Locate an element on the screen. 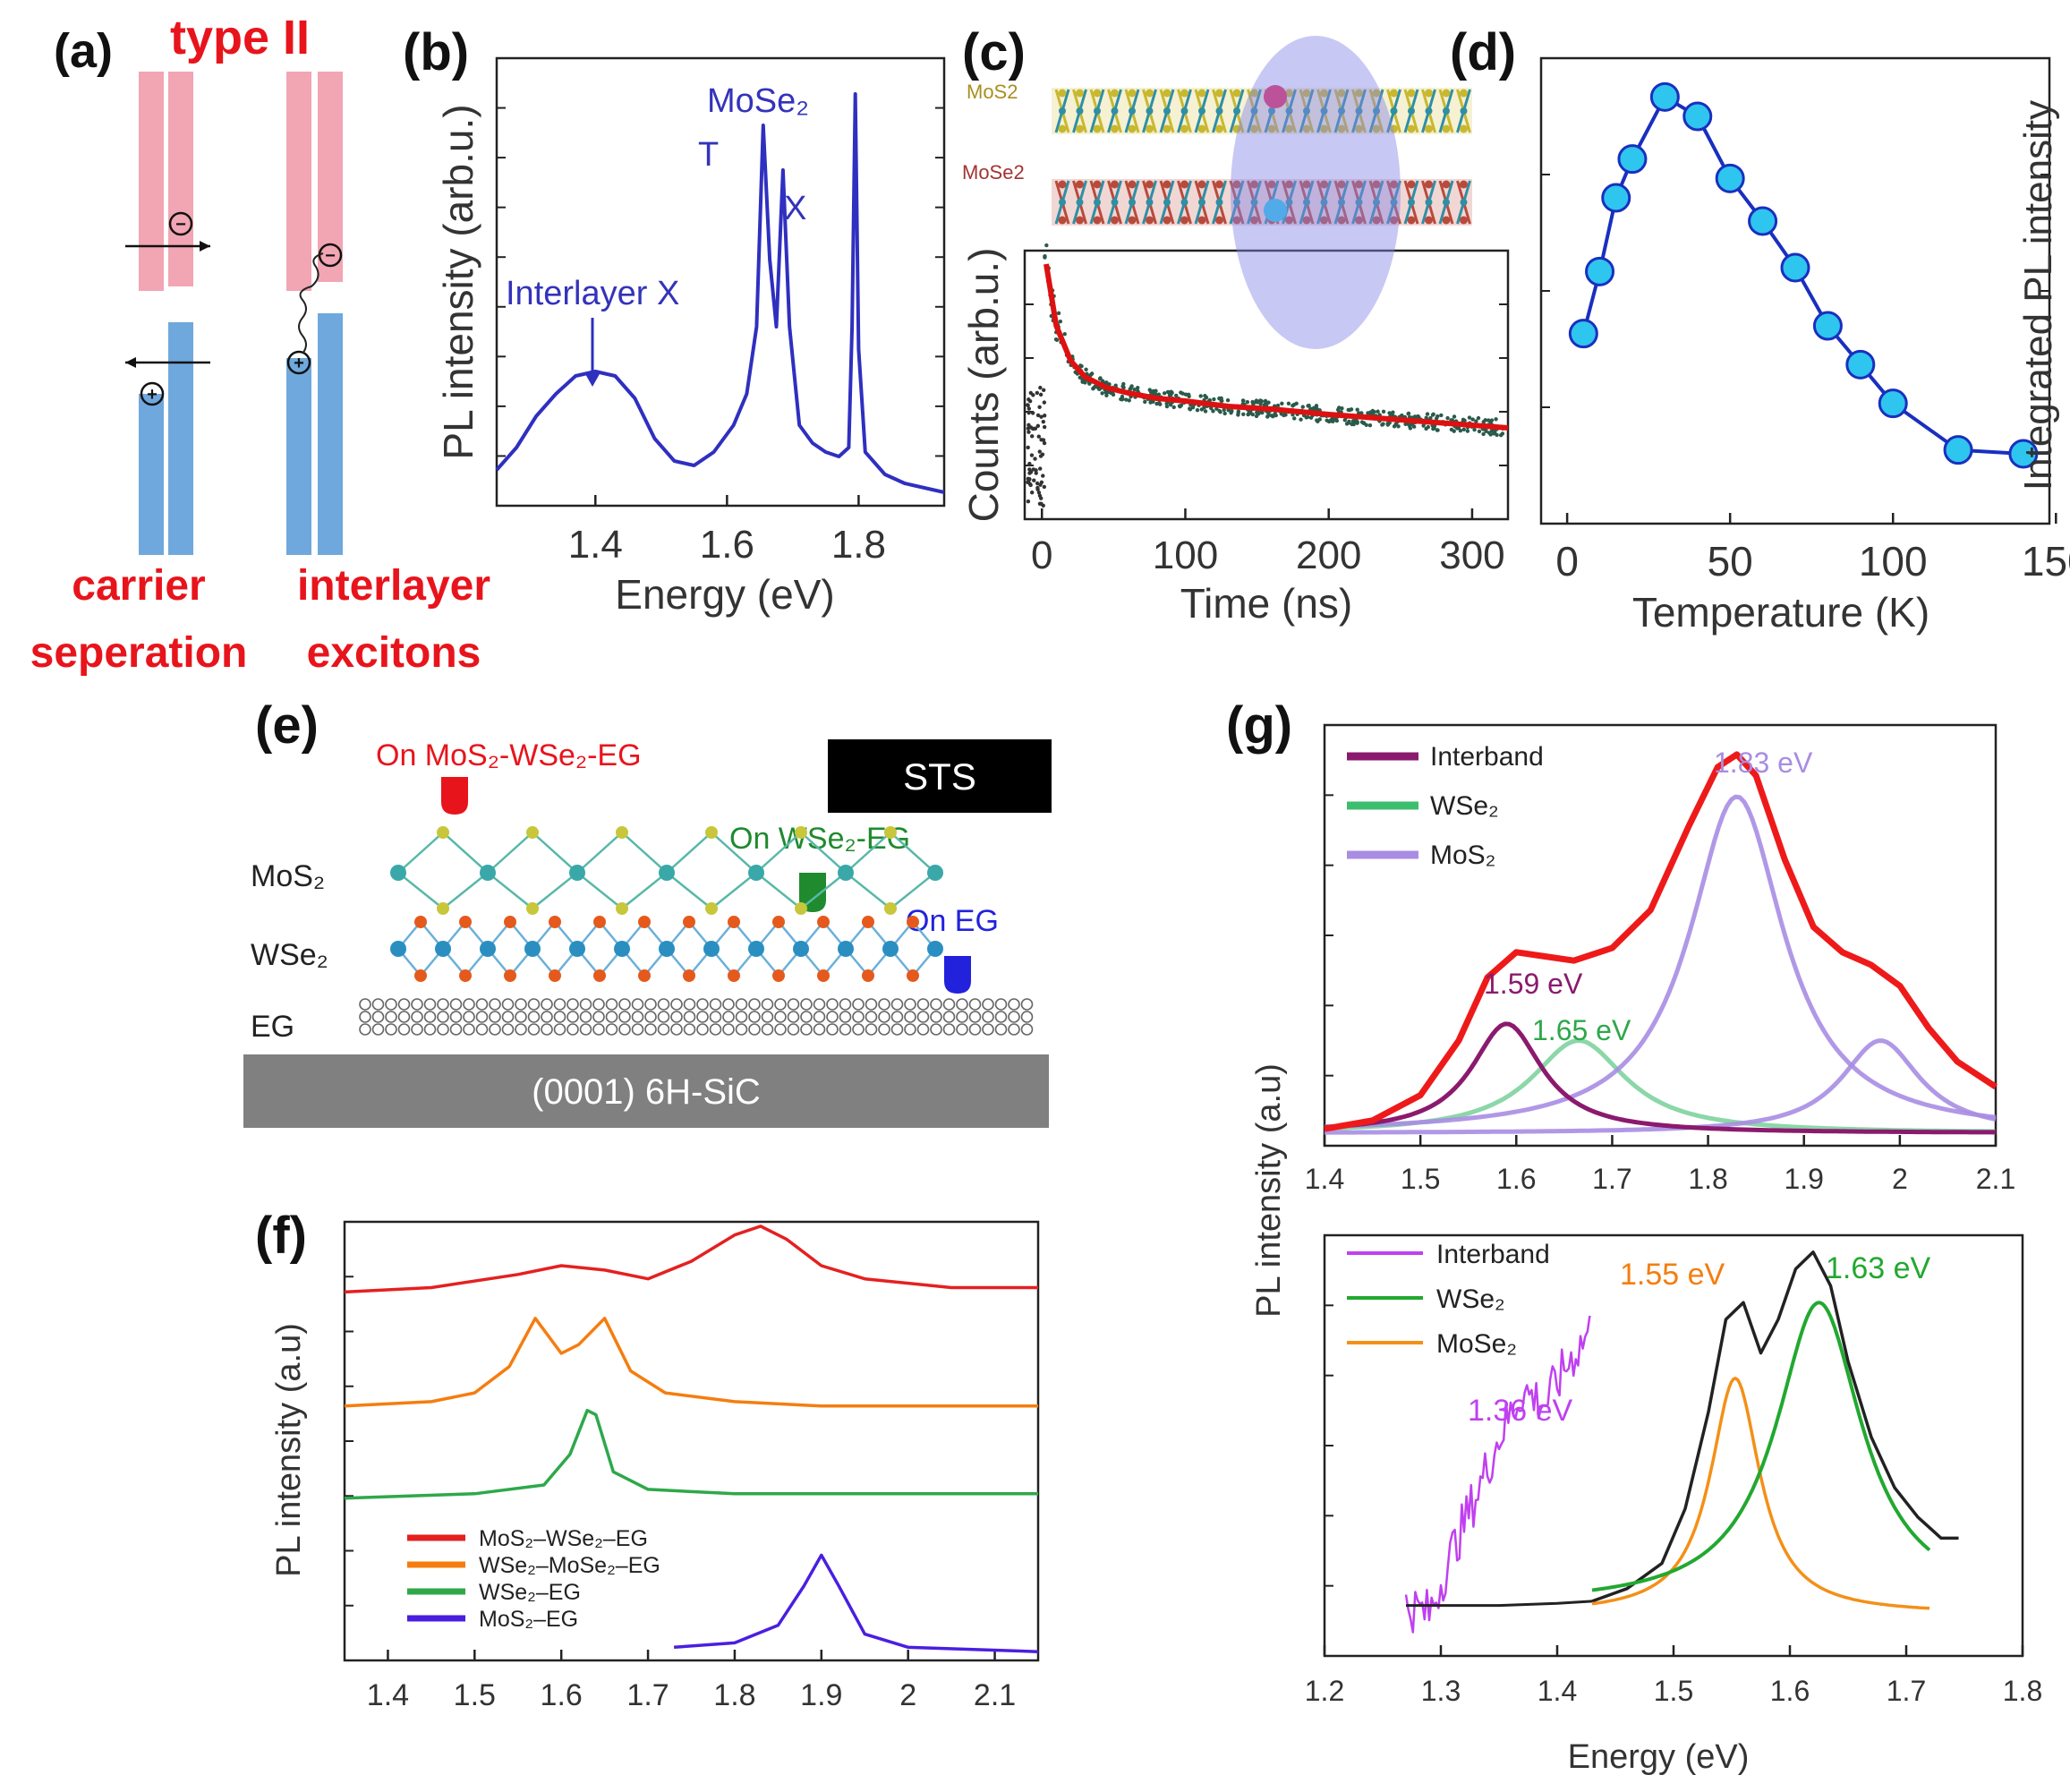 This screenshot has height=1792, width=2070. x-tick-label: 1.5 is located at coordinates (1673, 1691).